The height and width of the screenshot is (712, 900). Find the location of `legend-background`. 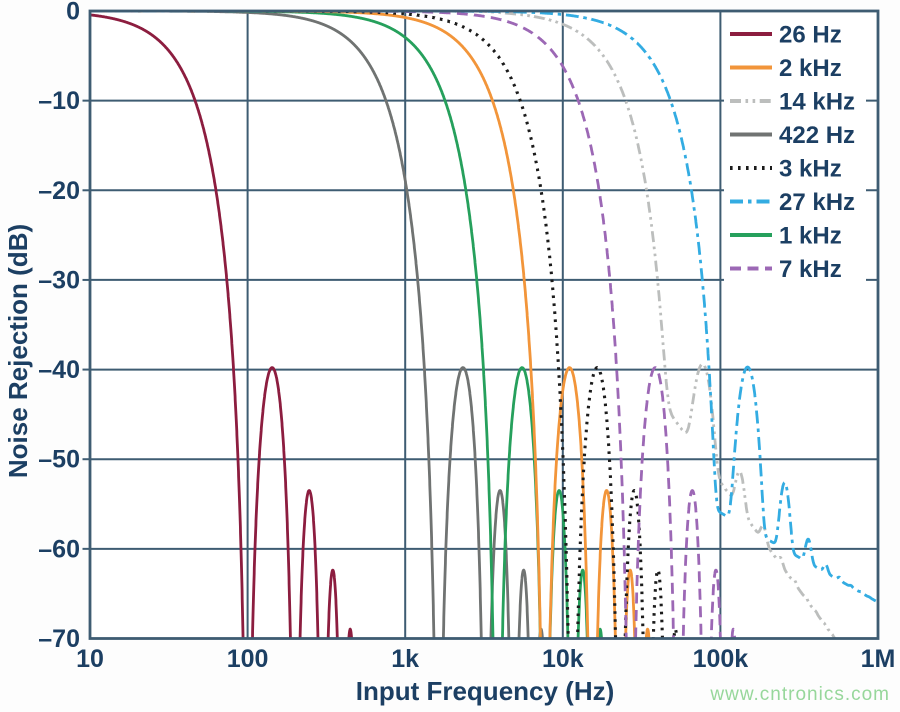

legend-background is located at coordinates (795, 152).